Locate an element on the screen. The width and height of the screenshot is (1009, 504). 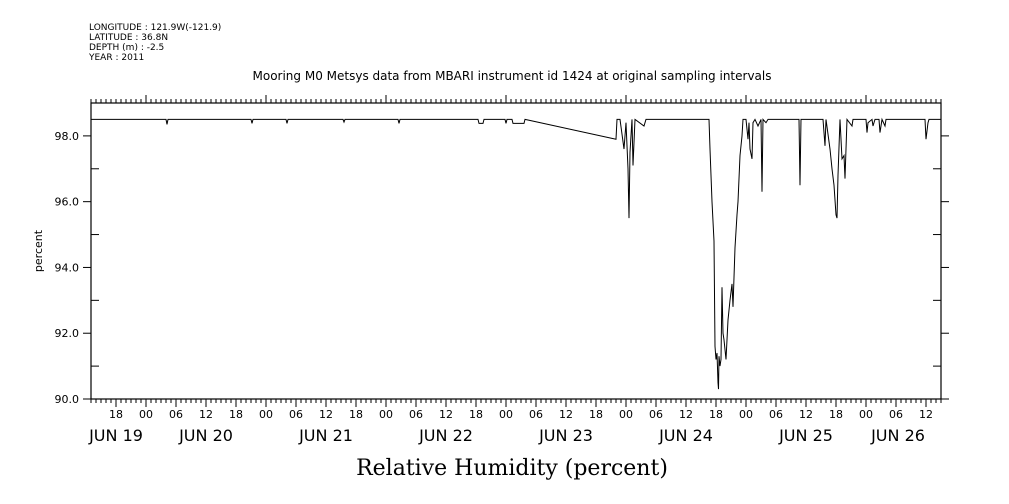
date-label: JUN 20 is located at coordinates (205, 435).